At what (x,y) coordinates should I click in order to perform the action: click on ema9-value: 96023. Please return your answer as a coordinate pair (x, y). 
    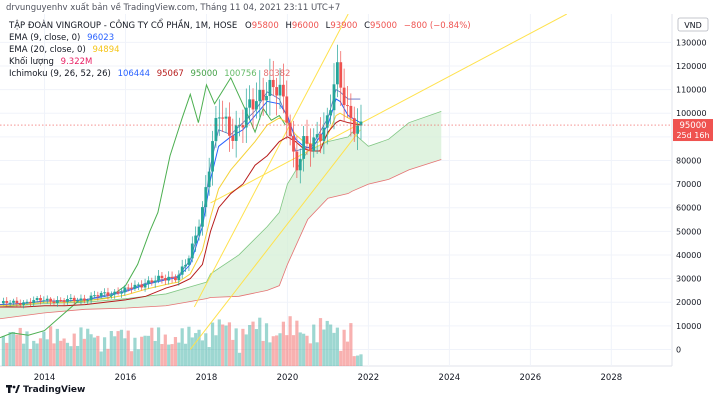
    Looking at the image, I should click on (101, 38).